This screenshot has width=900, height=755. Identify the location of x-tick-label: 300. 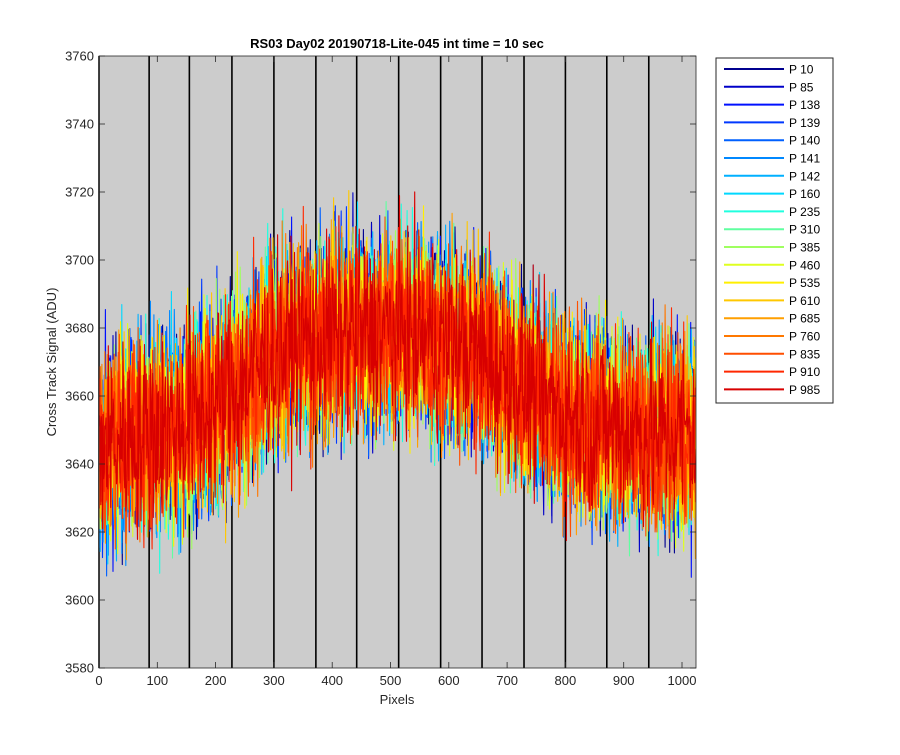
(274, 680).